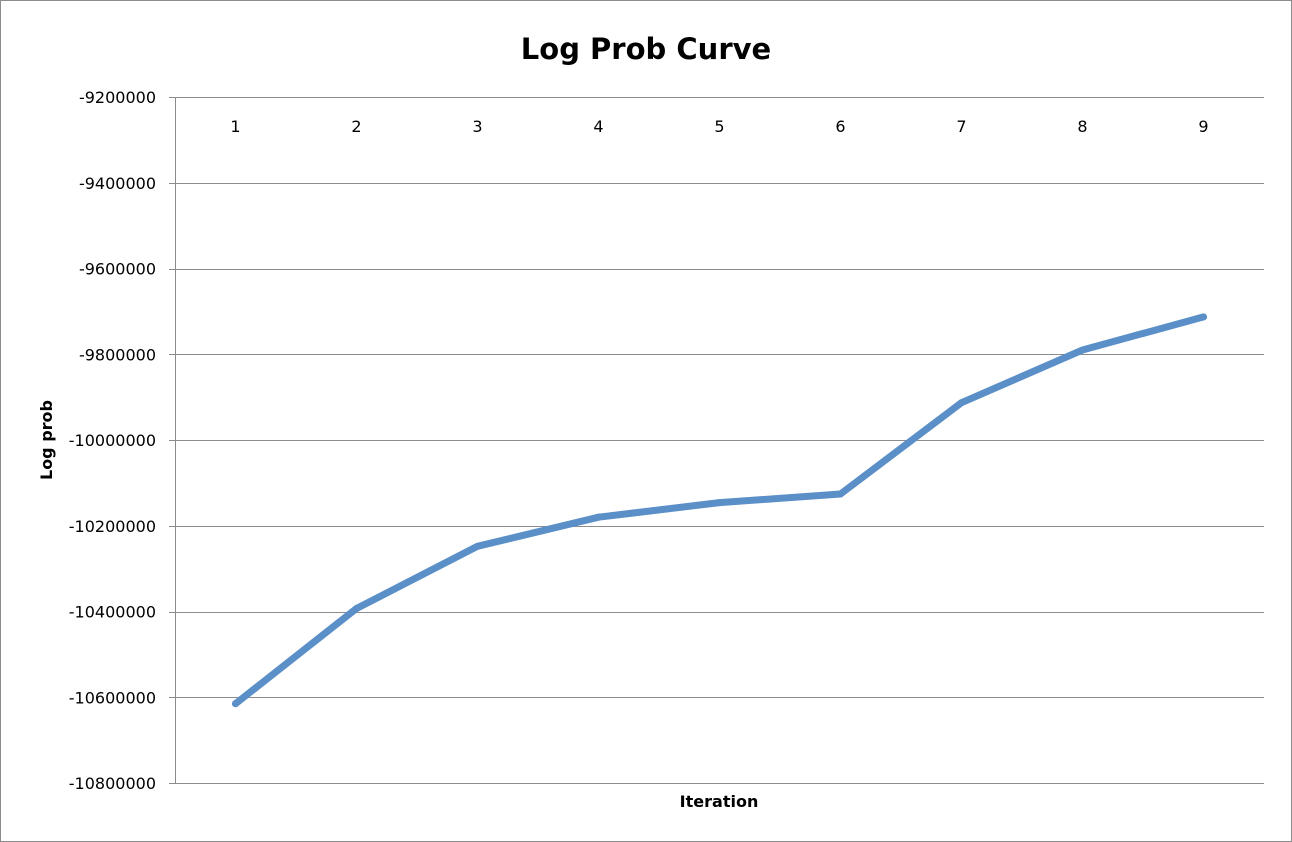  I want to click on x-tick-label: 4, so click(598, 126).